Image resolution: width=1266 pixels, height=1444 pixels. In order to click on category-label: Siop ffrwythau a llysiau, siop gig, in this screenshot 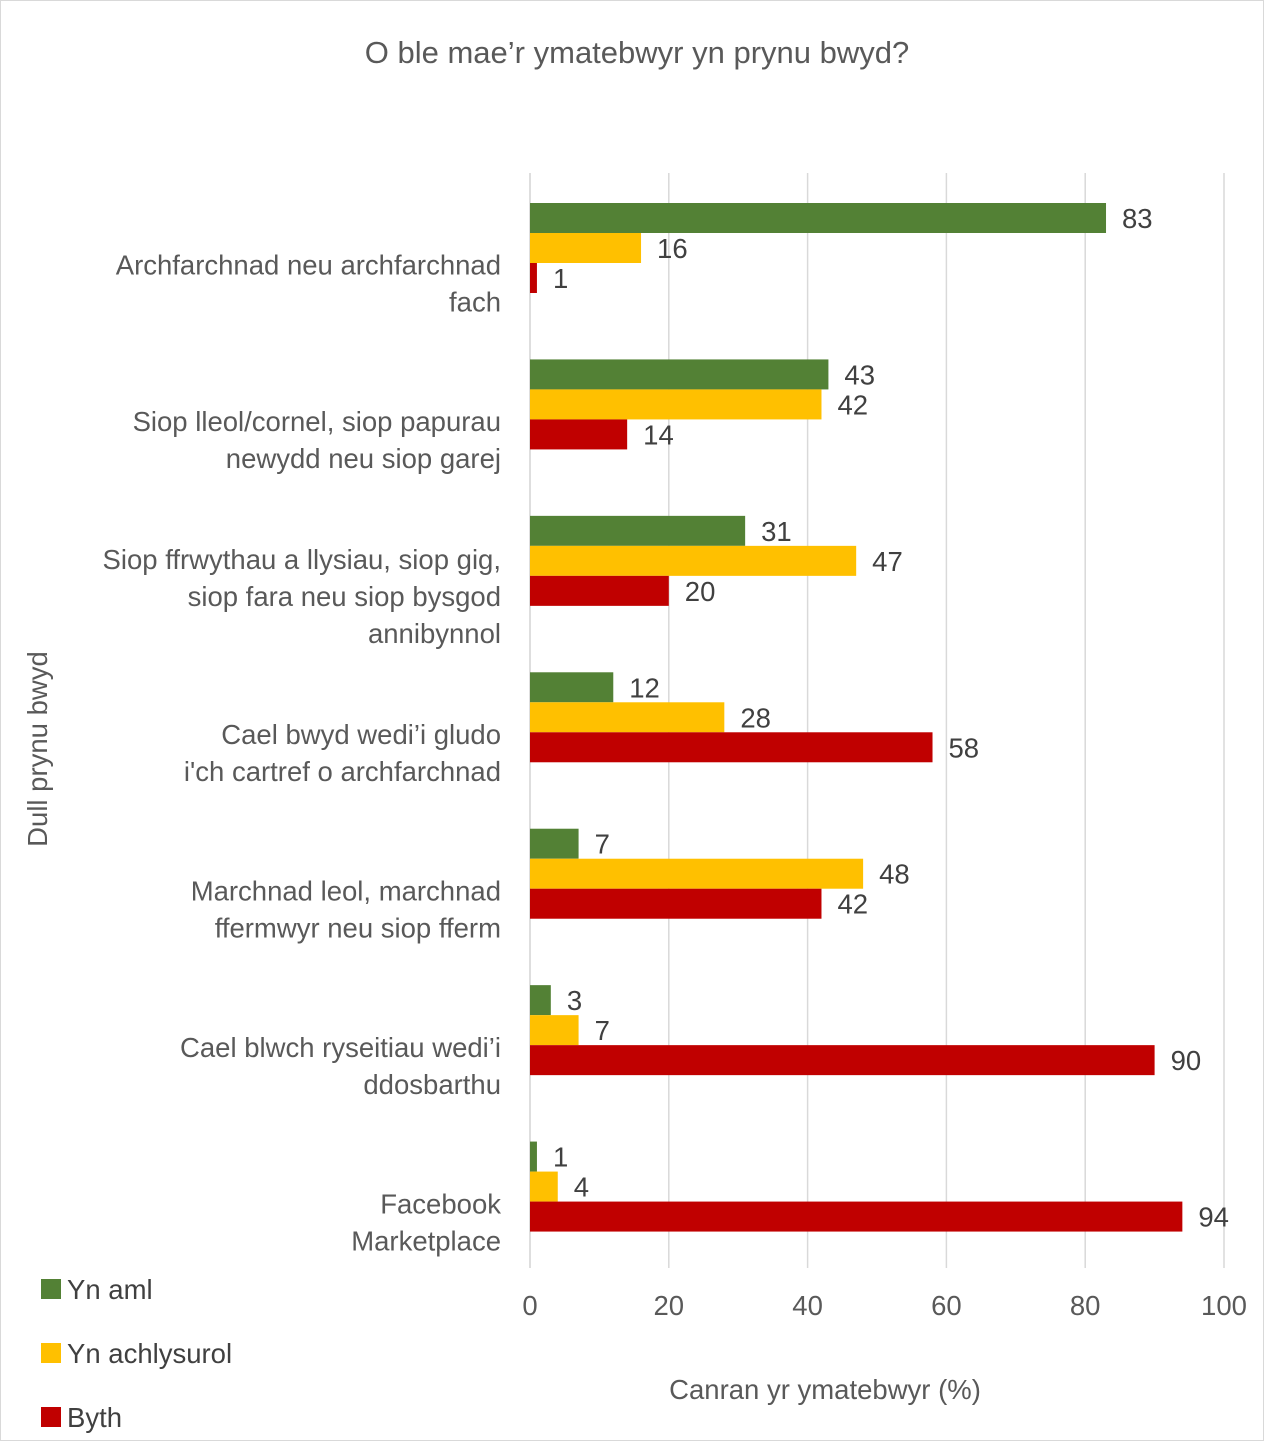, I will do `click(302, 559)`.